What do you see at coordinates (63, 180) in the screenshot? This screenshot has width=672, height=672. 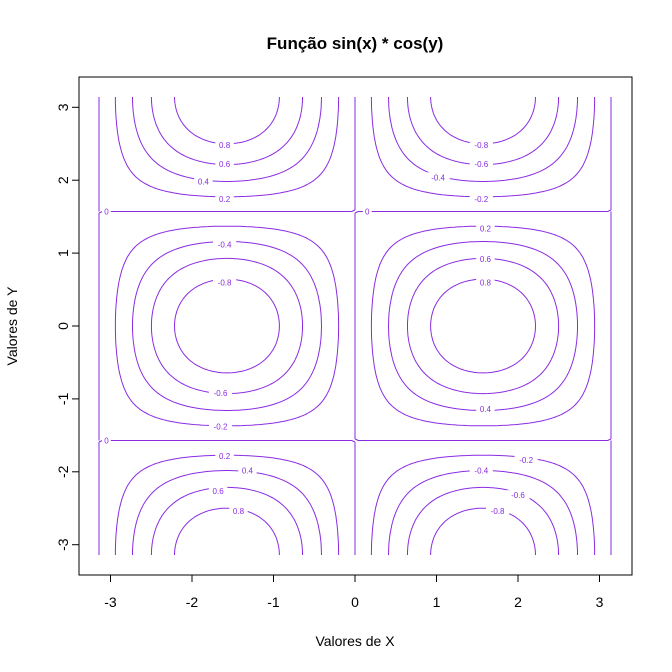 I see `y-tick-label: 2` at bounding box center [63, 180].